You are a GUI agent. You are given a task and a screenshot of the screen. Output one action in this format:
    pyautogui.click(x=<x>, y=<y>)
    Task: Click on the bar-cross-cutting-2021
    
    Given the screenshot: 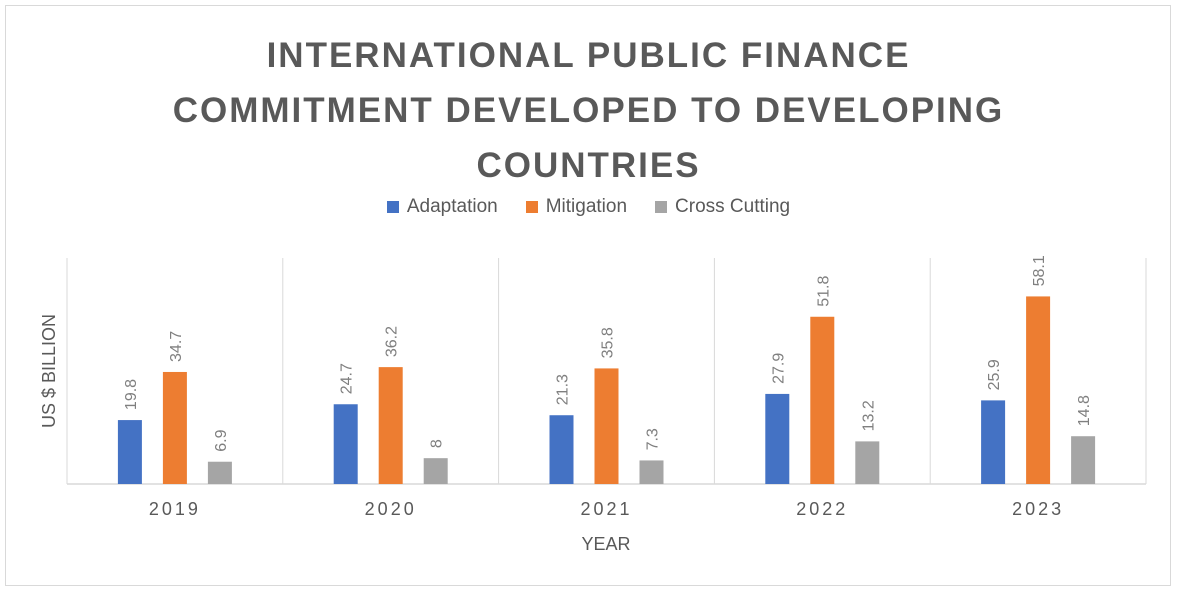 What is the action you would take?
    pyautogui.click(x=651, y=472)
    